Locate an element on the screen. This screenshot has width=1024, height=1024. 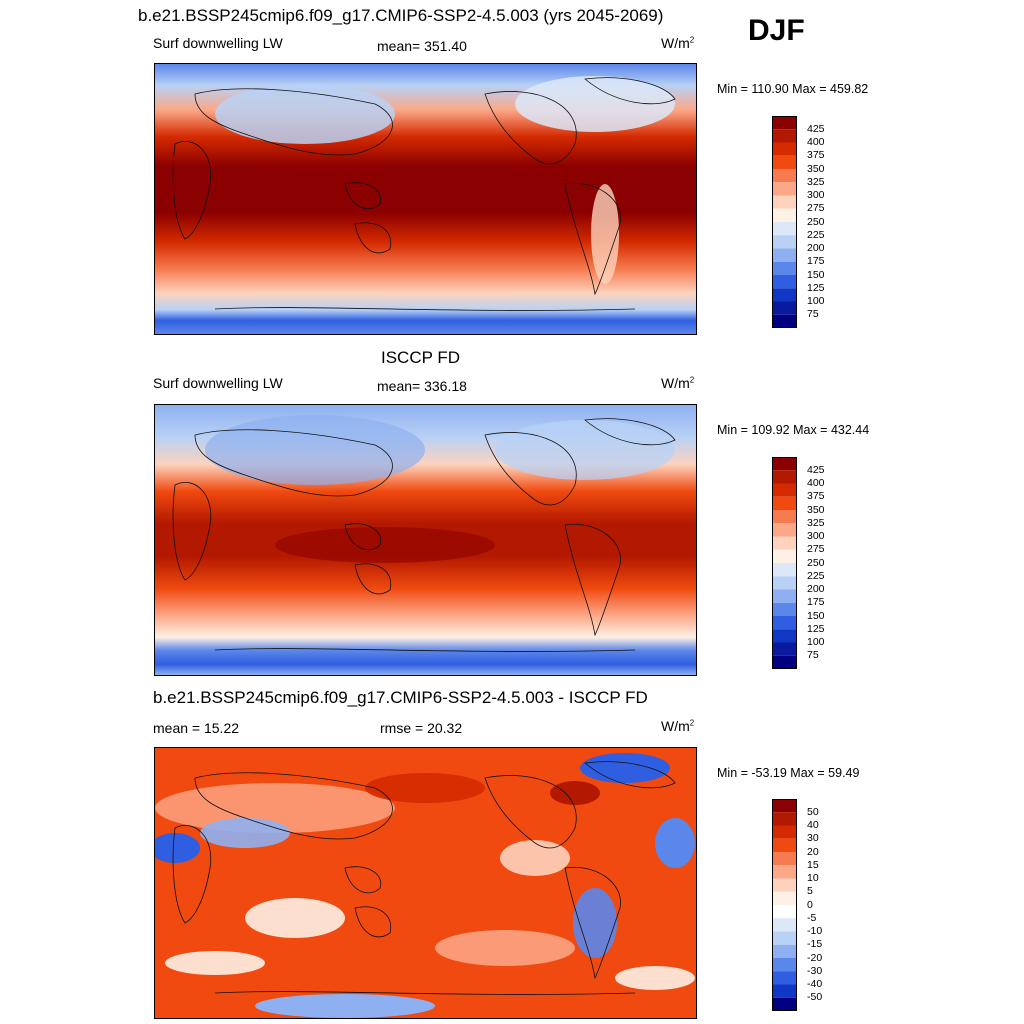
panel1-colorbar-tick: 275 is located at coordinates (816, 208).